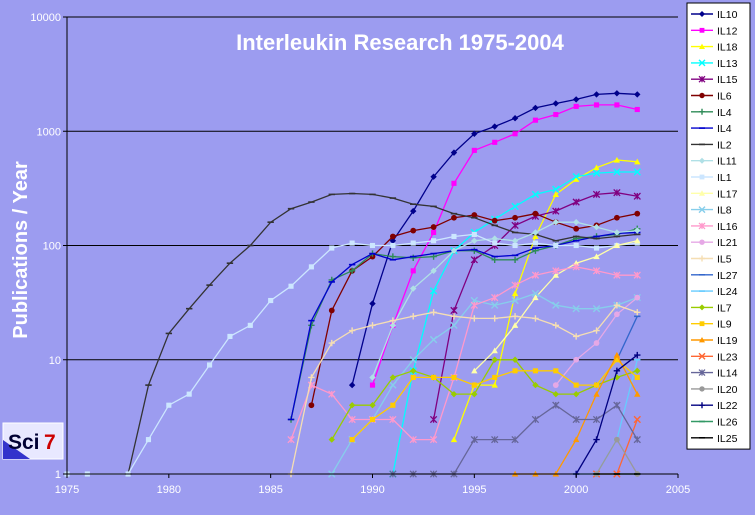 The image size is (755, 515). I want to click on legend-label: IL2, so click(724, 145).